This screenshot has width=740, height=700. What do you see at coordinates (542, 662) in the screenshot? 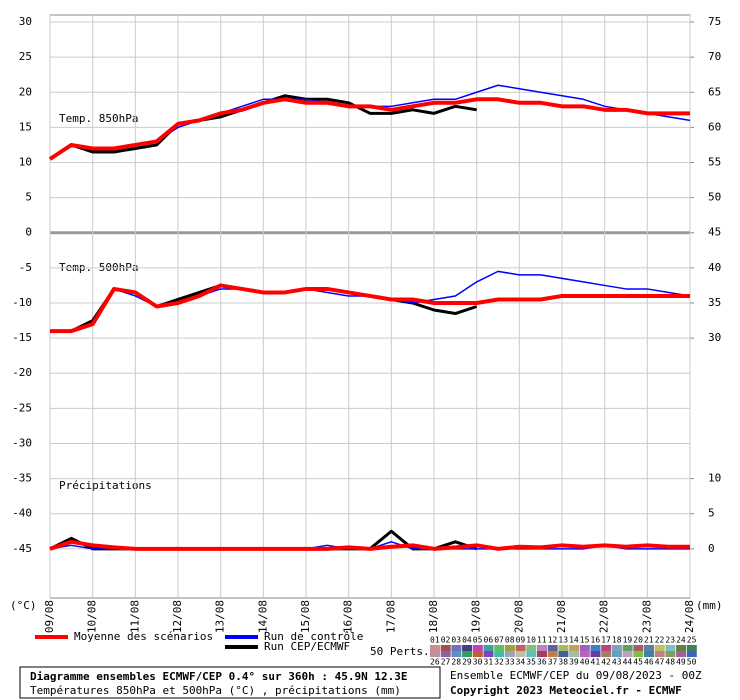
I see `perturbation-label: 36` at bounding box center [542, 662].